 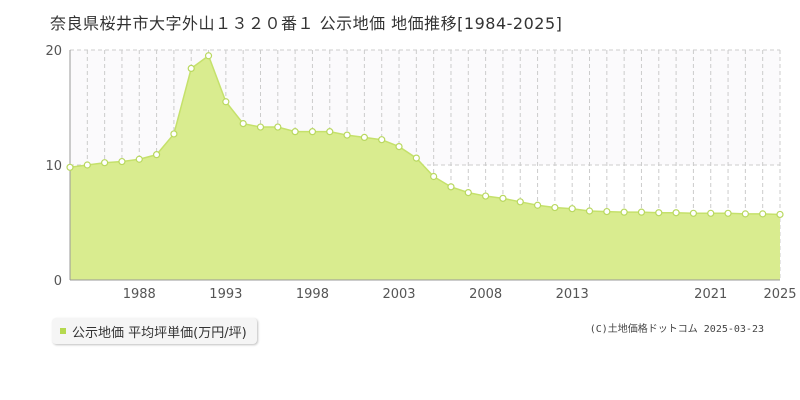 What do you see at coordinates (53, 51) in the screenshot?
I see `y-tick-label: 20` at bounding box center [53, 51].